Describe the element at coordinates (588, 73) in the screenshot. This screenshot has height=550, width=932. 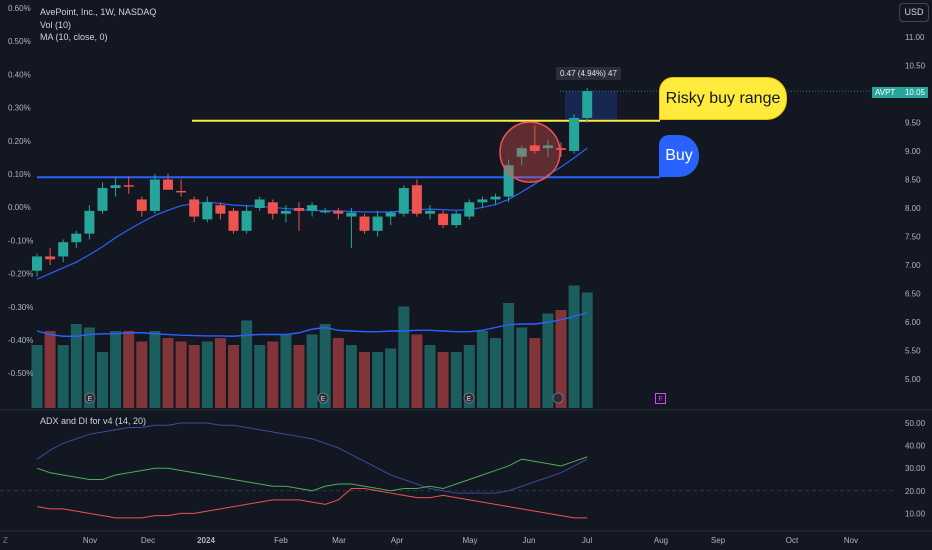
I see `measure-label: 0.47 (4.94%) 47` at that location.